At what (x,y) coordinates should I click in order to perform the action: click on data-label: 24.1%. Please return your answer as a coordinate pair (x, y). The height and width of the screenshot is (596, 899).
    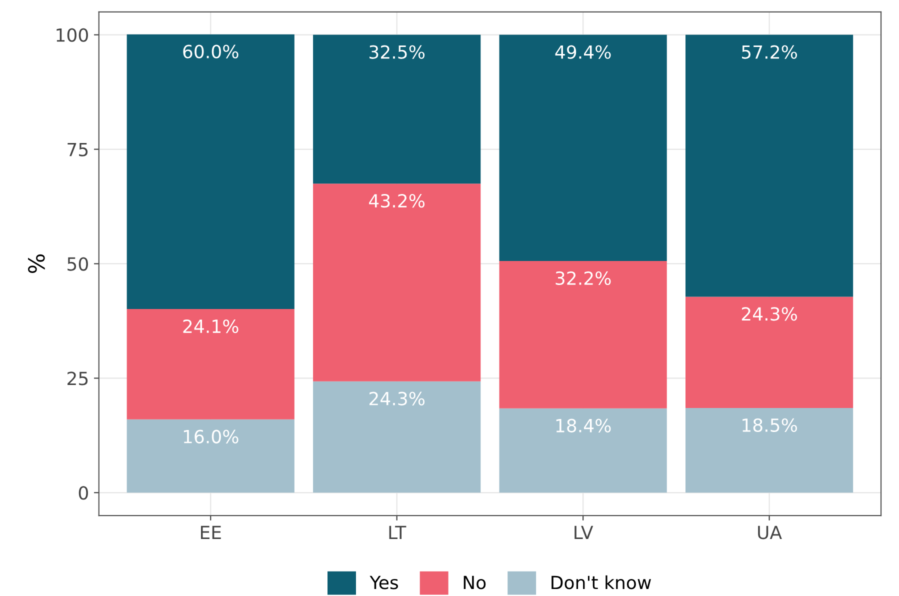
    Looking at the image, I should click on (210, 326).